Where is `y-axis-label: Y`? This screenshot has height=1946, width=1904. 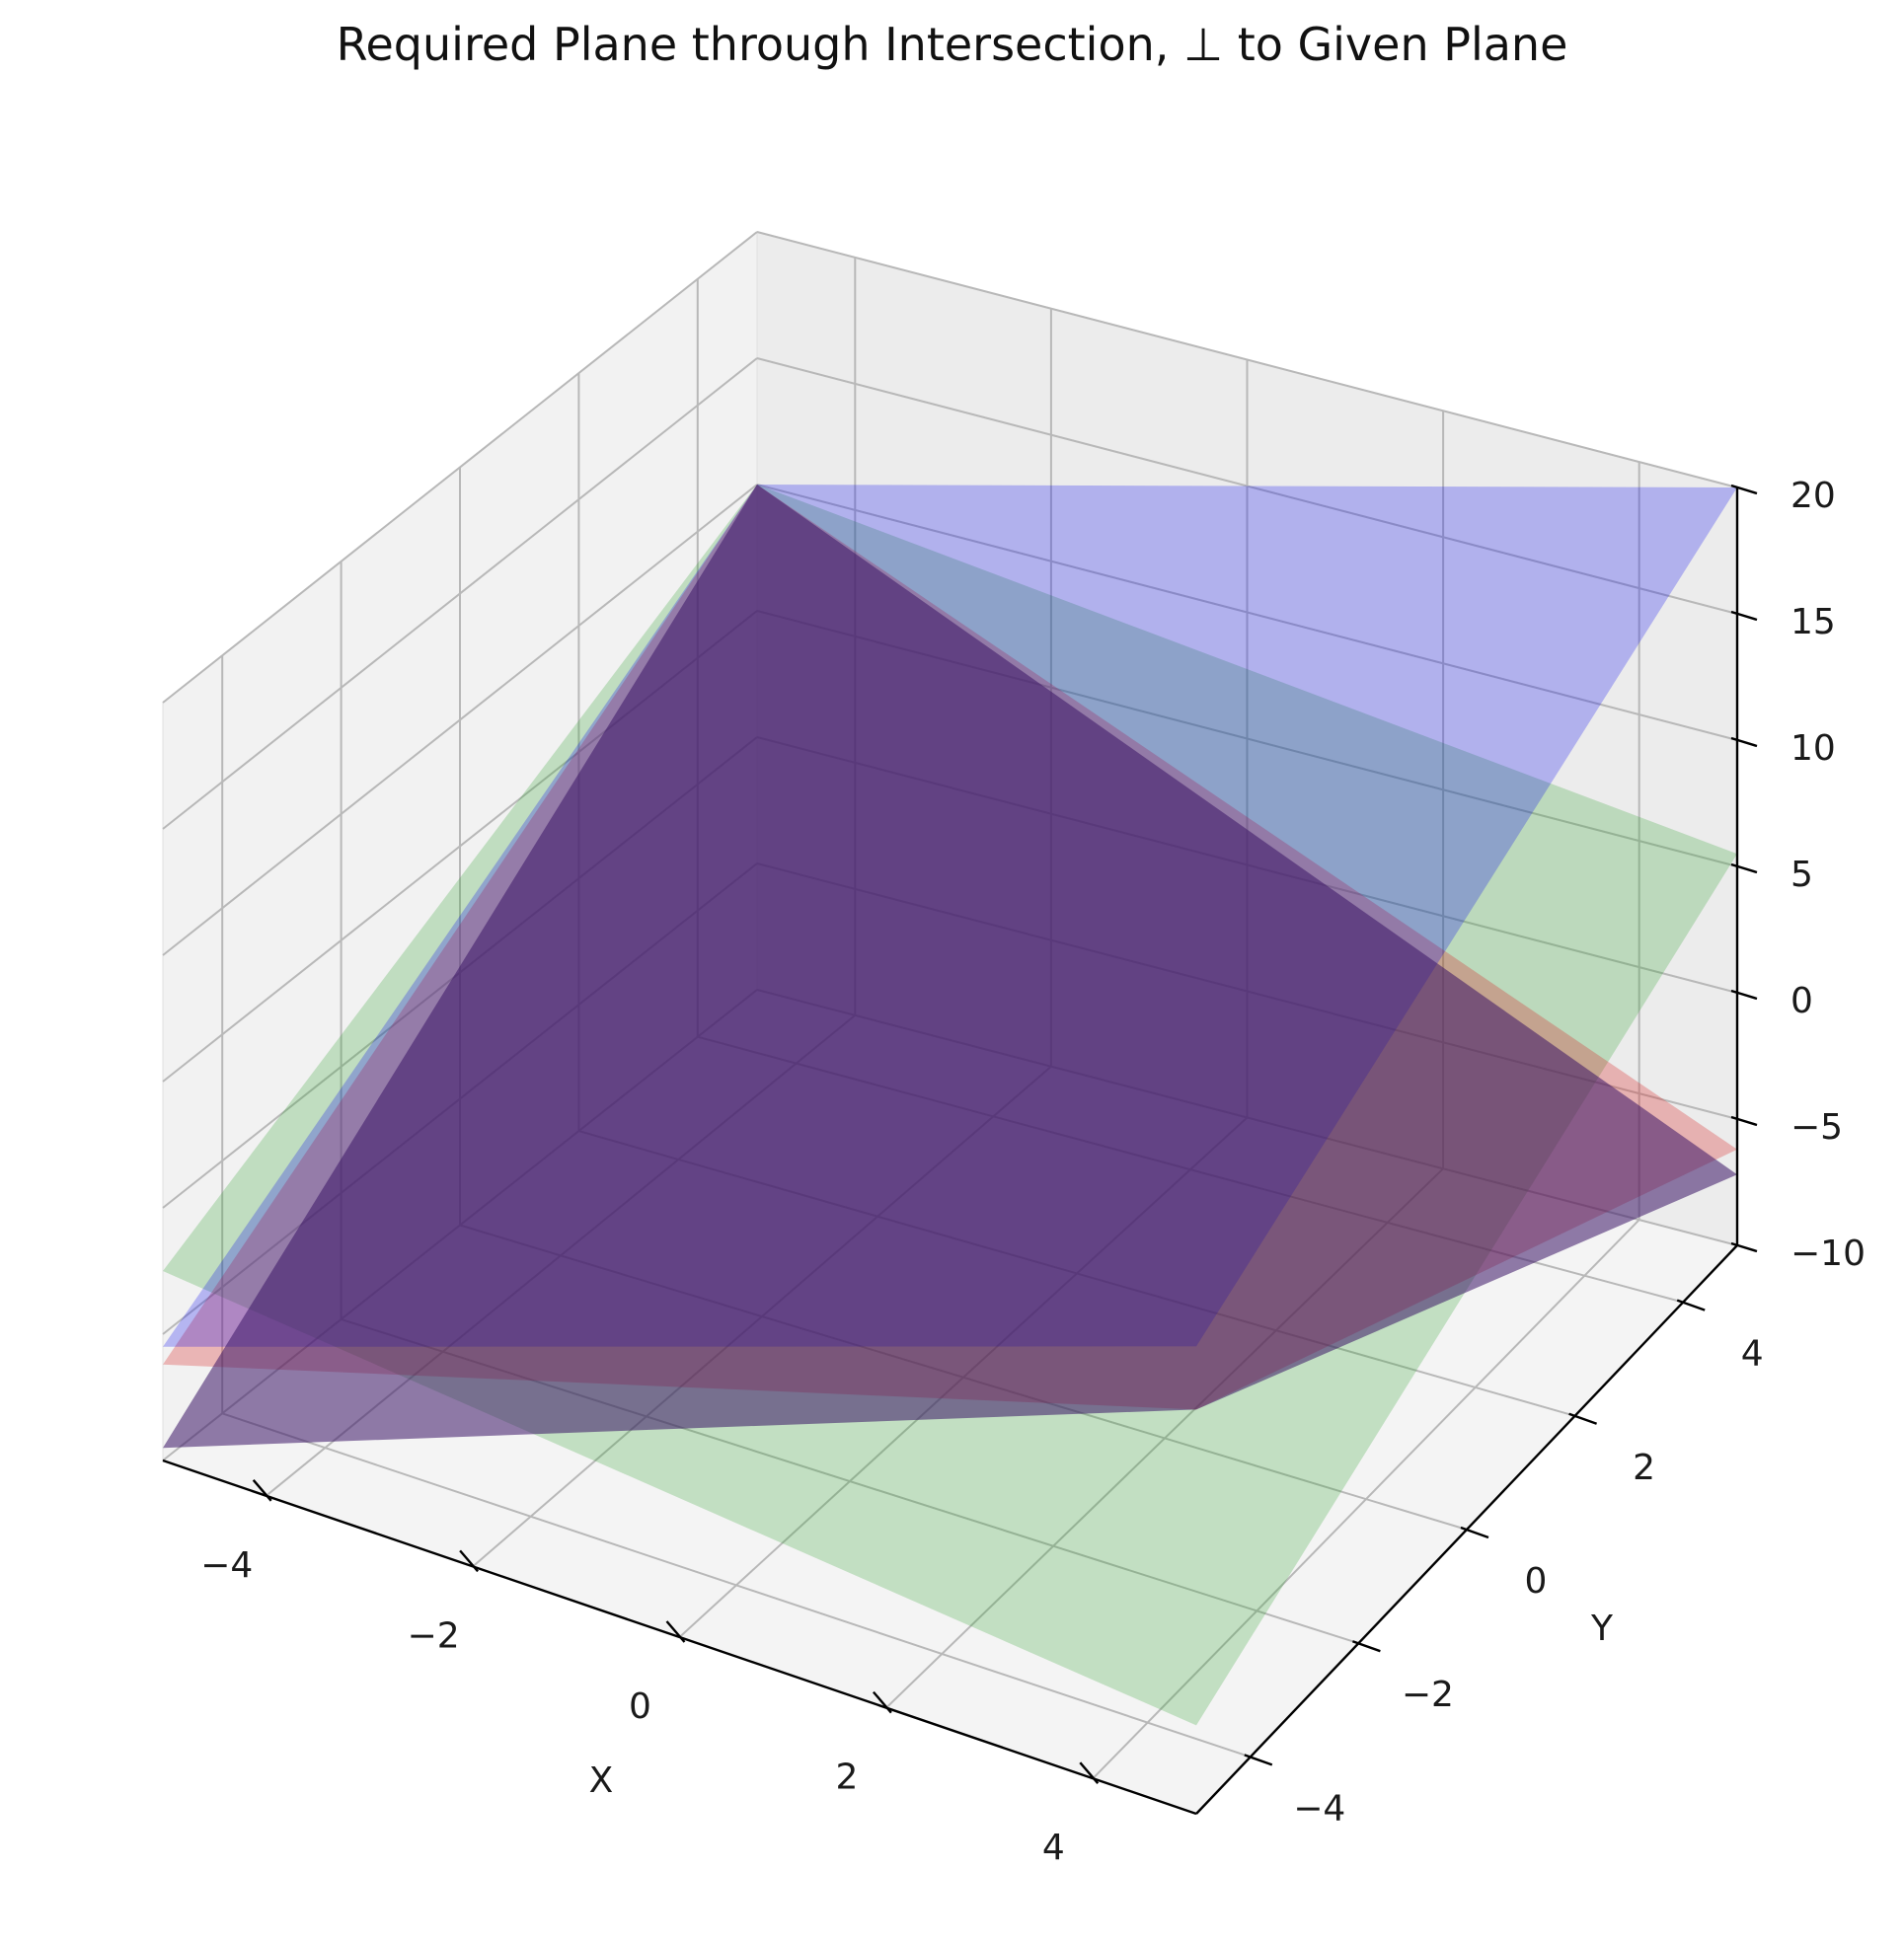
y-axis-label: Y is located at coordinates (1602, 1629).